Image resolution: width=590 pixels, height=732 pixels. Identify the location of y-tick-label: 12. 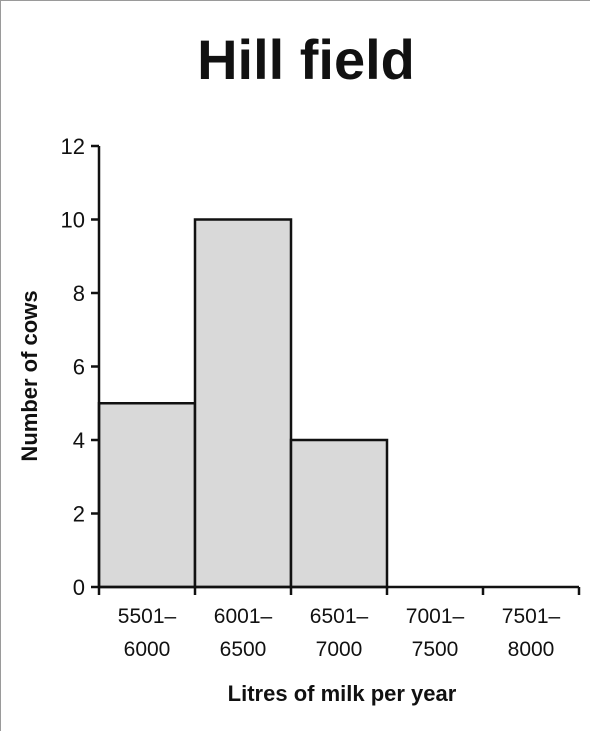
(73, 146).